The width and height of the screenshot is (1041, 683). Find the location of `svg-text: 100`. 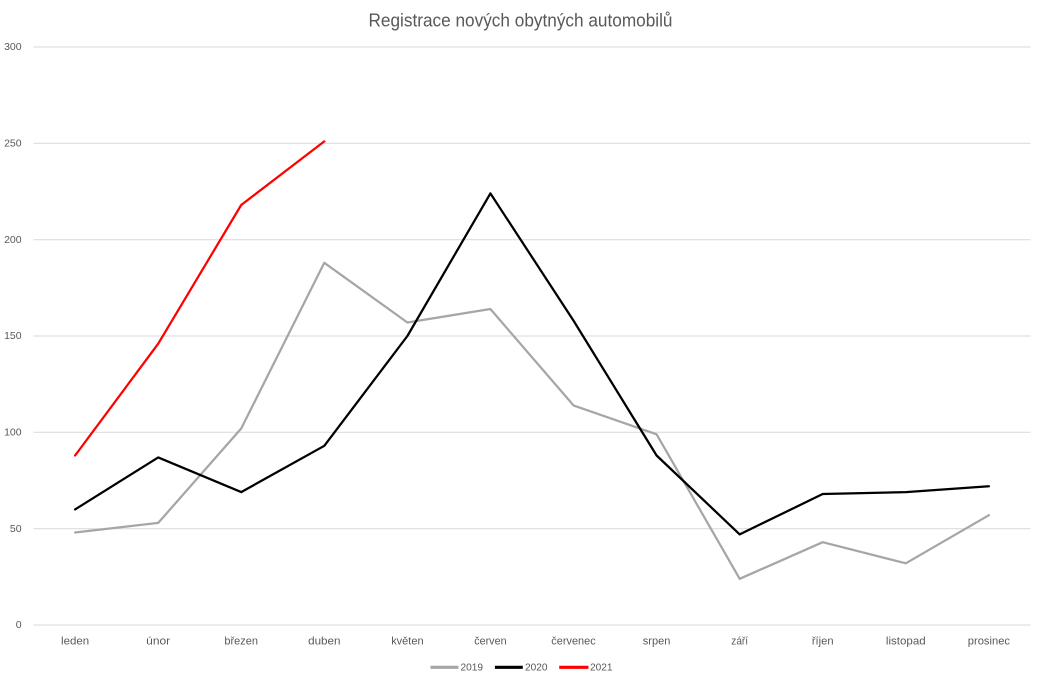

svg-text: 100 is located at coordinates (13, 433).